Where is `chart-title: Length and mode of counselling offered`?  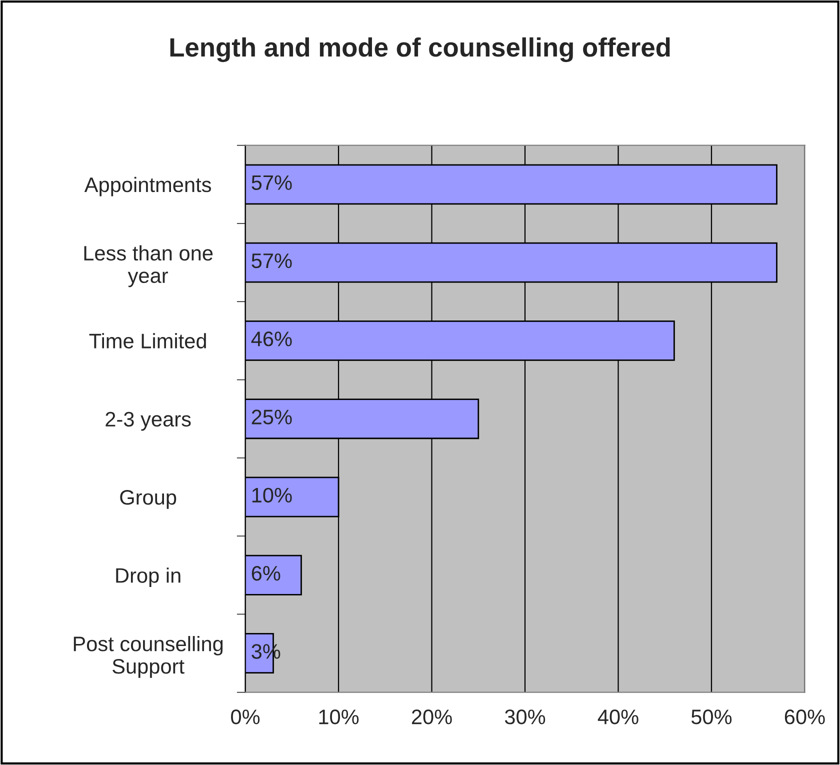
chart-title: Length and mode of counselling offered is located at coordinates (420, 49).